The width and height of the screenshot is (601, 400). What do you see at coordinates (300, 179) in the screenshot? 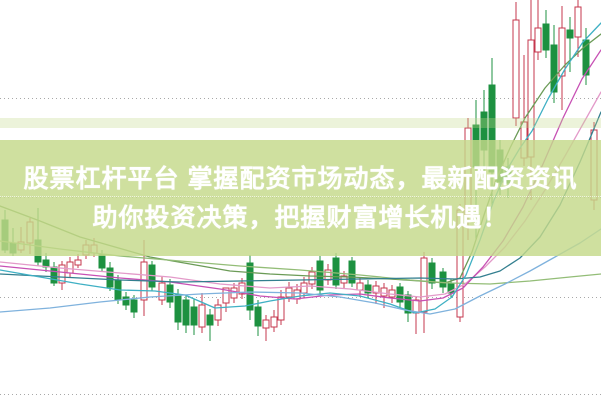
I see `banner-headline: 股票杠杆平台 掌握配资市场动态，最新配资资讯` at bounding box center [300, 179].